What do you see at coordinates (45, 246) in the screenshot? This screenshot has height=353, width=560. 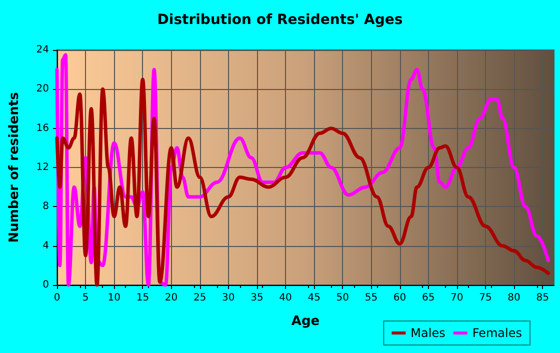 I see `y-tick-label: 4` at bounding box center [45, 246].